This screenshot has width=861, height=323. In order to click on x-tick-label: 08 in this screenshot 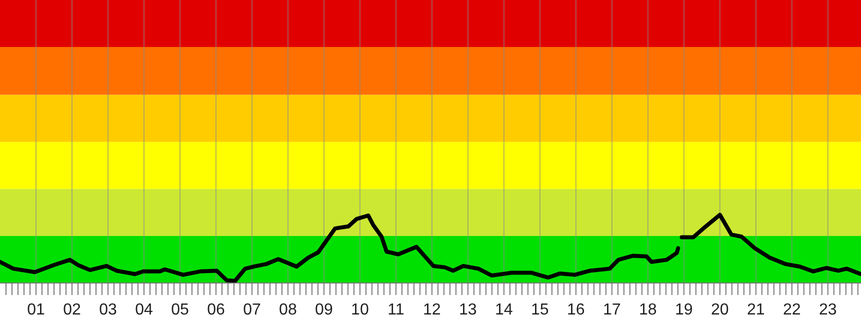, I will do `click(288, 309)`.